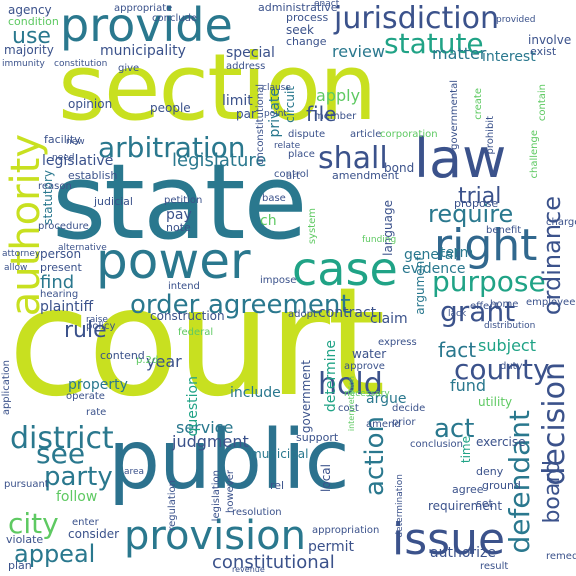 The width and height of the screenshot is (576, 576). What do you see at coordinates (260, 124) in the screenshot?
I see `word: unconstitutional` at bounding box center [260, 124].